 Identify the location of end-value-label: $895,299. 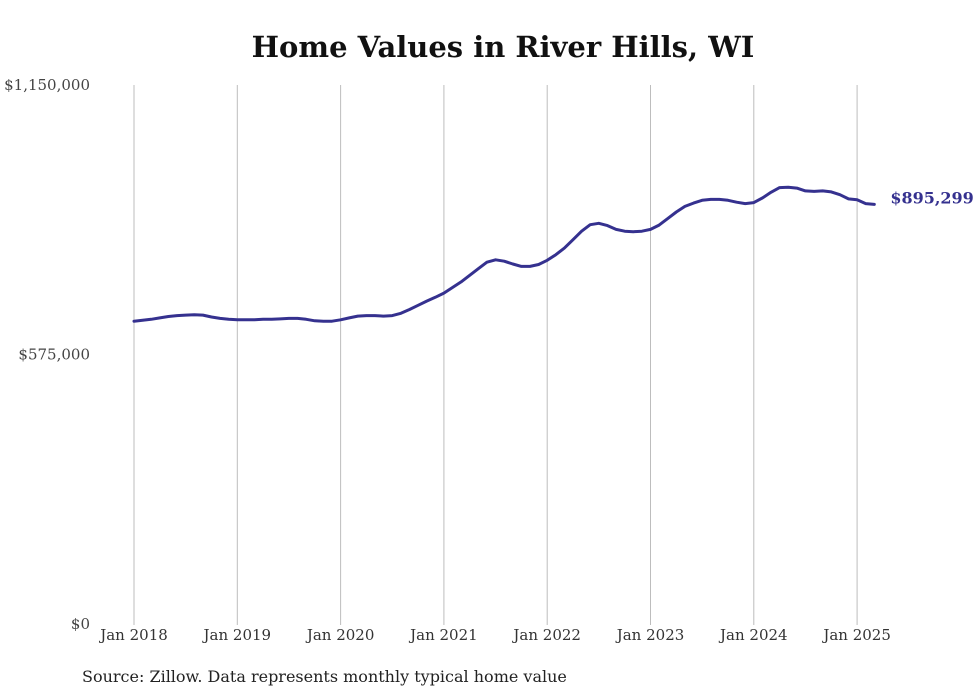
(932, 197).